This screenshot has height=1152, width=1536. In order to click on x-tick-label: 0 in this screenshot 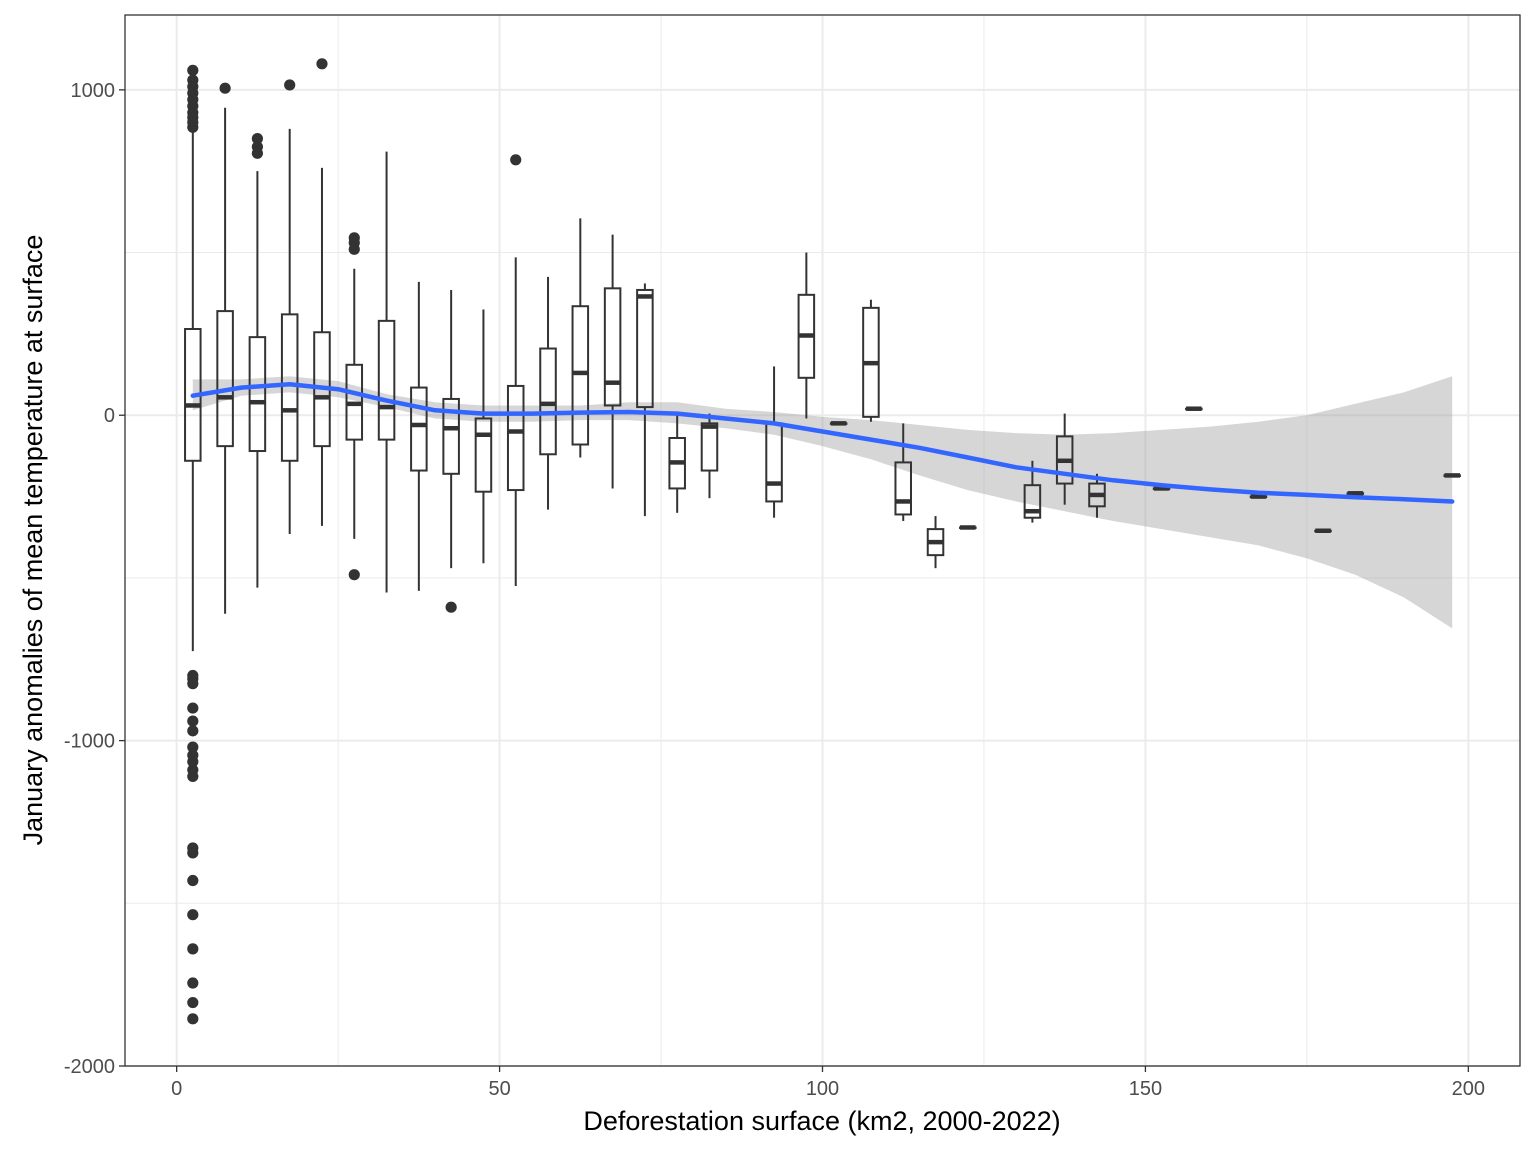, I will do `click(176, 1089)`.